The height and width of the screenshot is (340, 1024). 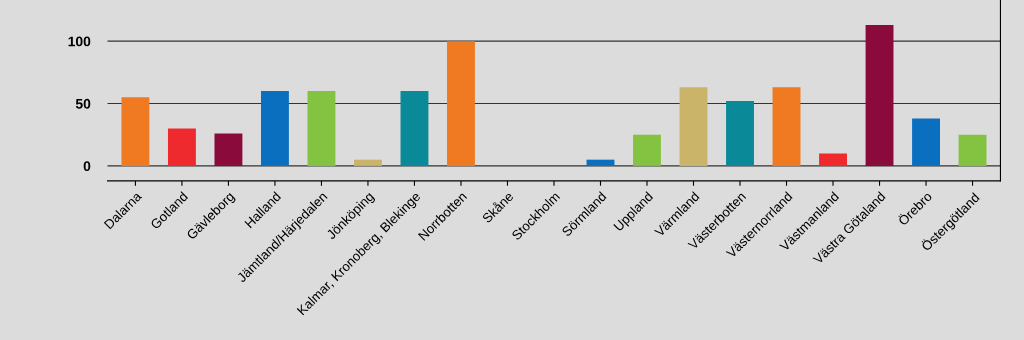 What do you see at coordinates (79, 41) in the screenshot?
I see `y-tick-label: 100` at bounding box center [79, 41].